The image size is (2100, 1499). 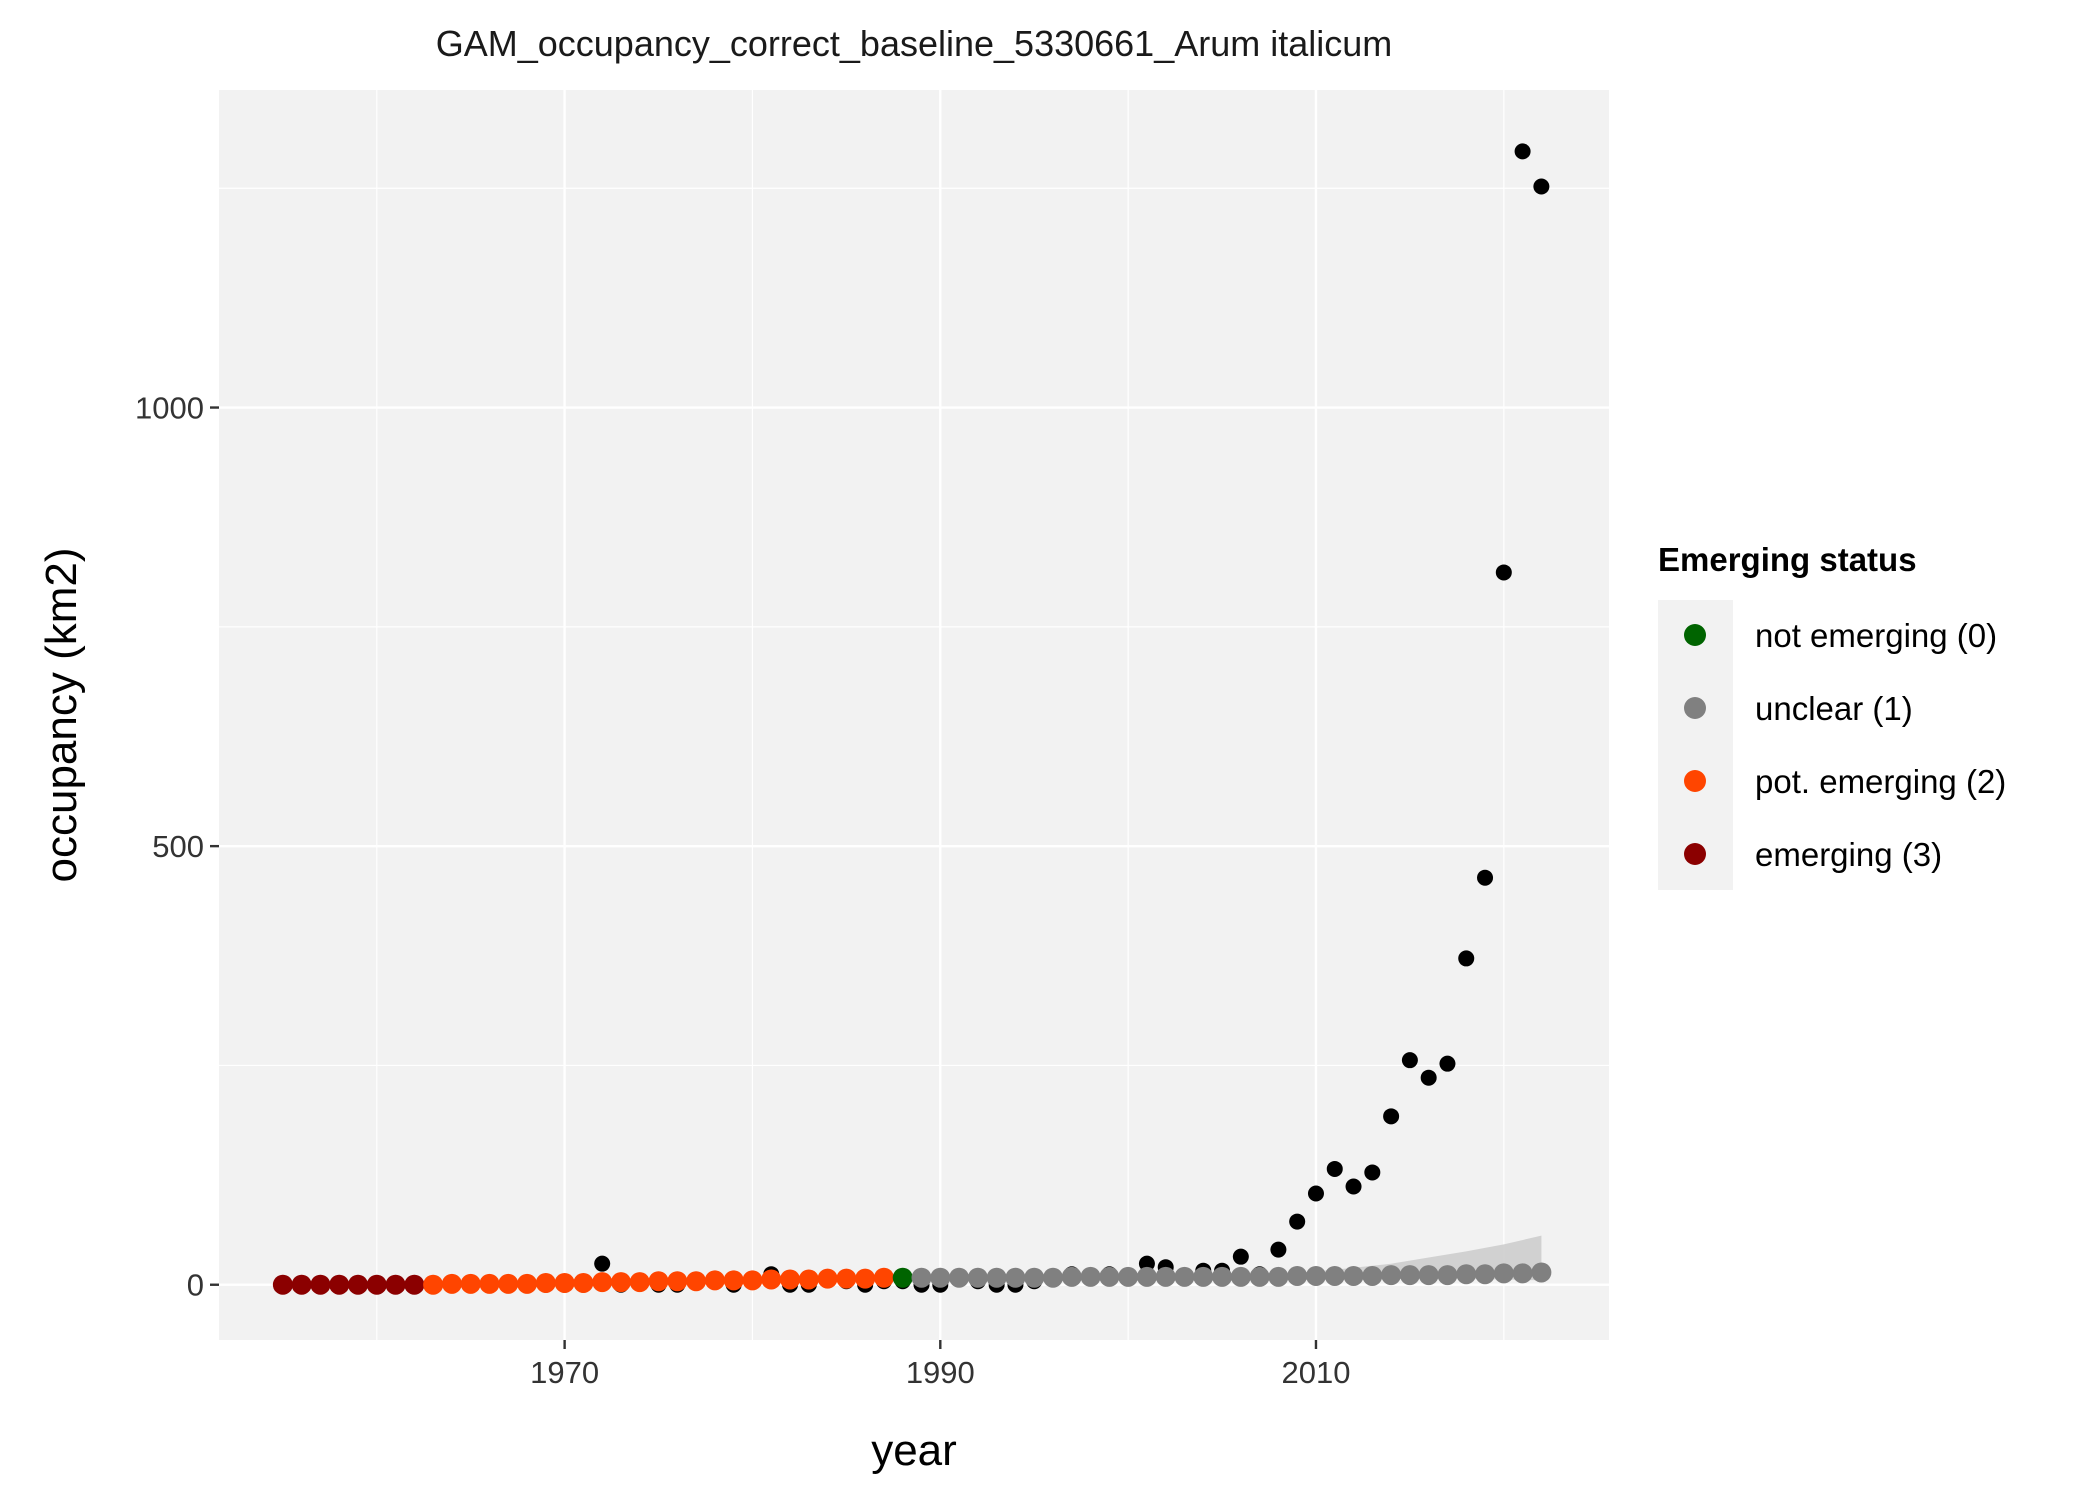 What do you see at coordinates (61, 714) in the screenshot?
I see `y-axis-title: occupancy (km2)` at bounding box center [61, 714].